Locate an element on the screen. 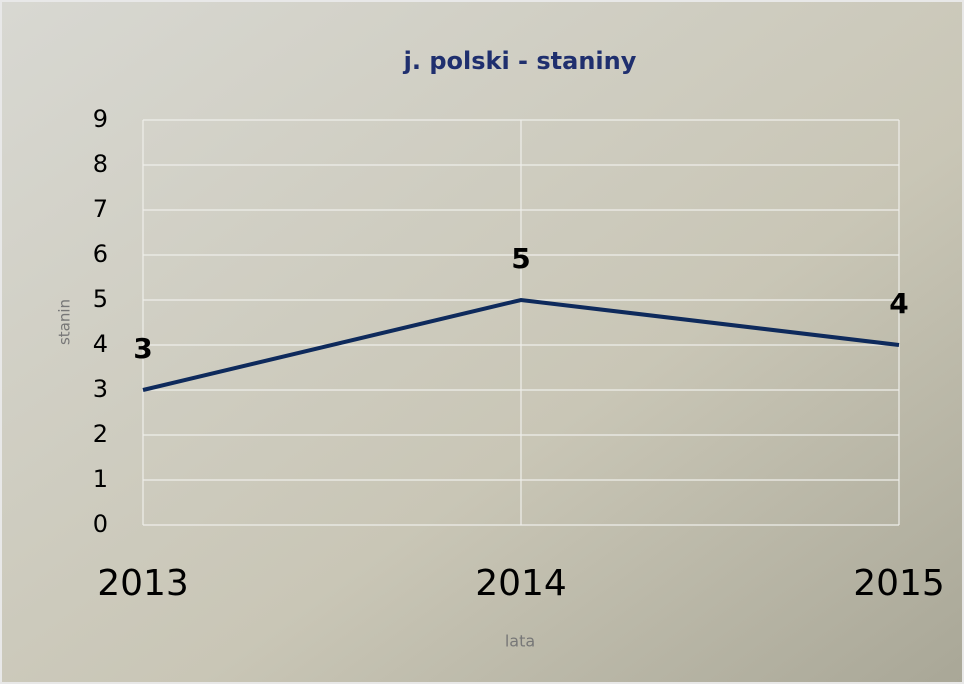  y-tick-label: 0 is located at coordinates (100, 524).